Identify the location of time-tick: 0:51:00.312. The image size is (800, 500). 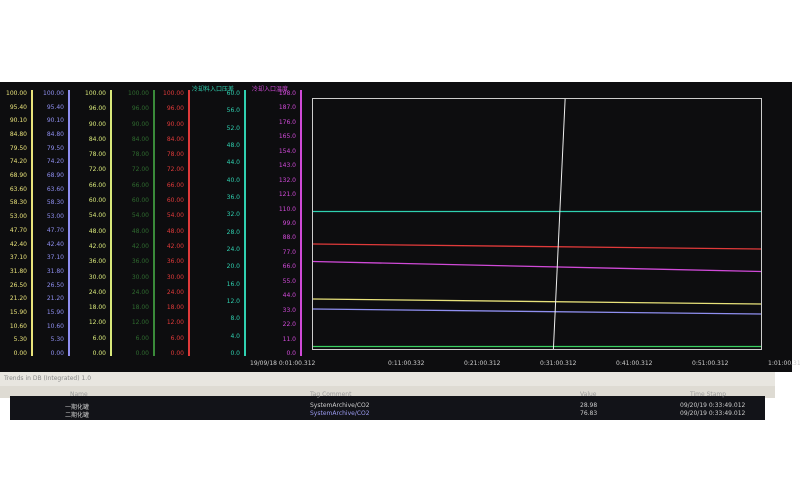
(710, 363).